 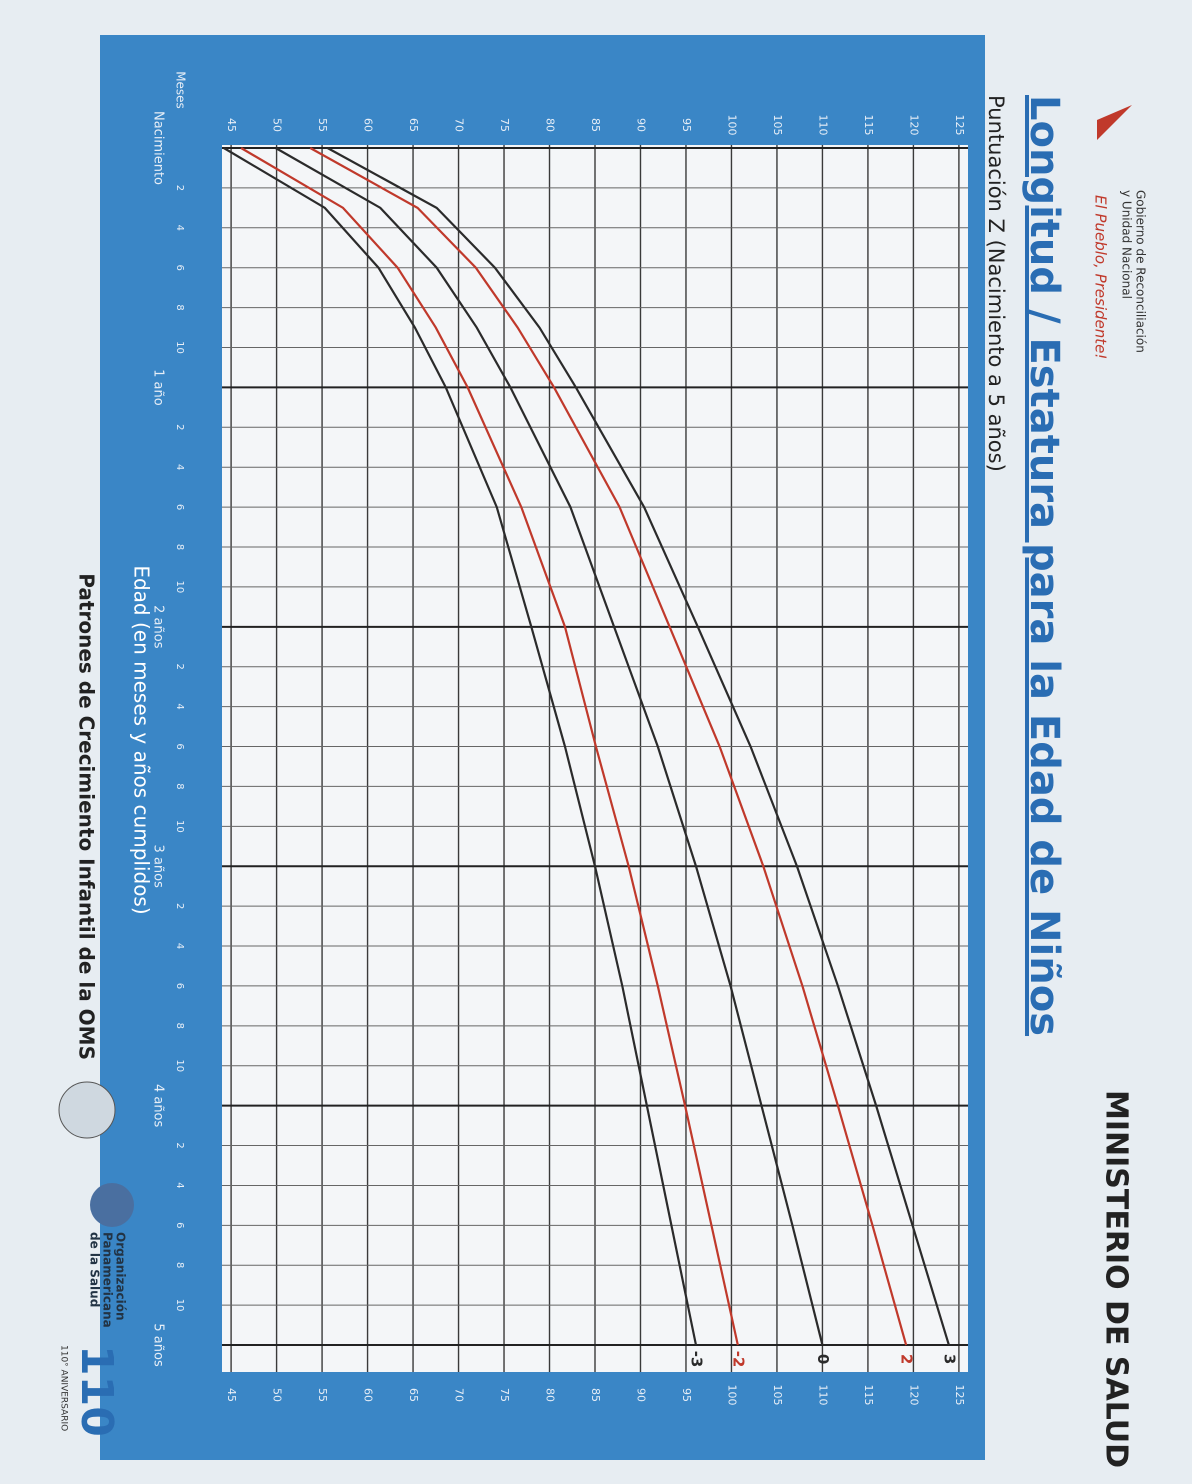 What do you see at coordinates (158, 148) in the screenshot?
I see `x-tick-label: Nacimiento` at bounding box center [158, 148].